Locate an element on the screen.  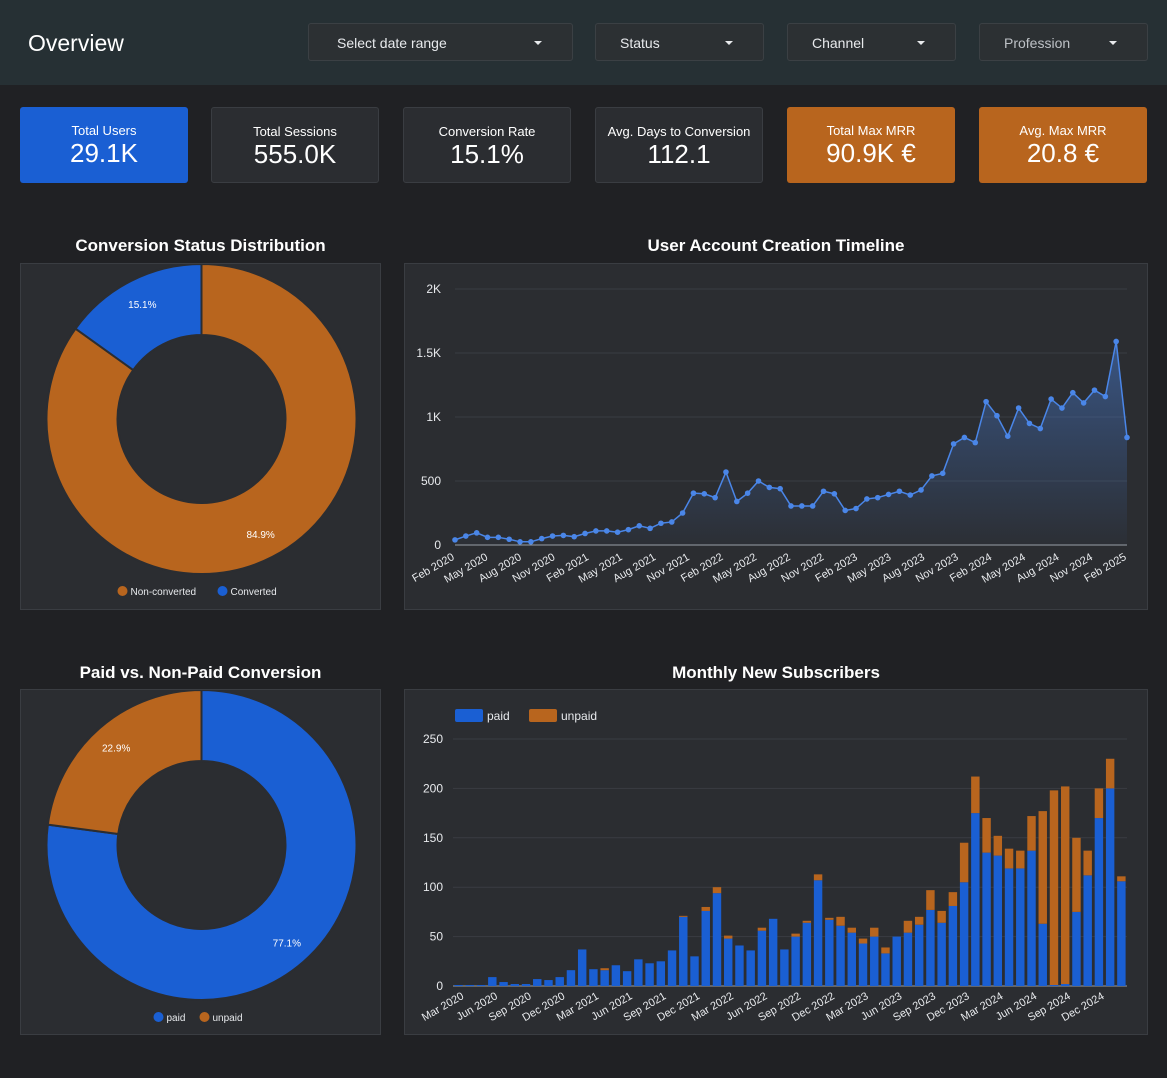
status-dropdown: Status is located at coordinates (679, 42).